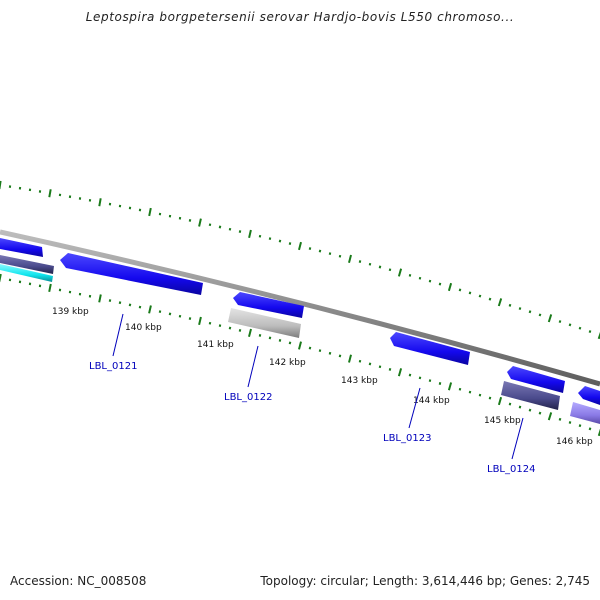 Image resolution: width=600 pixels, height=600 pixels. What do you see at coordinates (431, 401) in the screenshot?
I see `scale-tick-label: 144 kbp` at bounding box center [431, 401].